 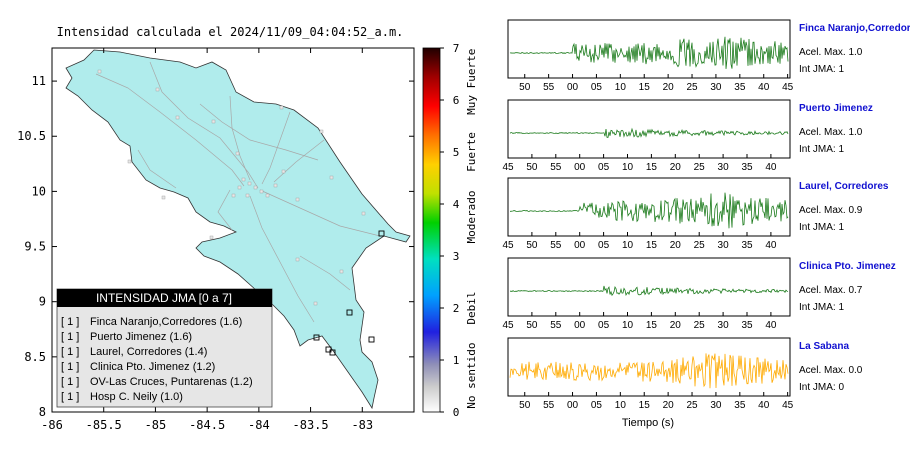 I want to click on legend-row-text: Hosp C. Neily (1.0), so click(x=136, y=397).